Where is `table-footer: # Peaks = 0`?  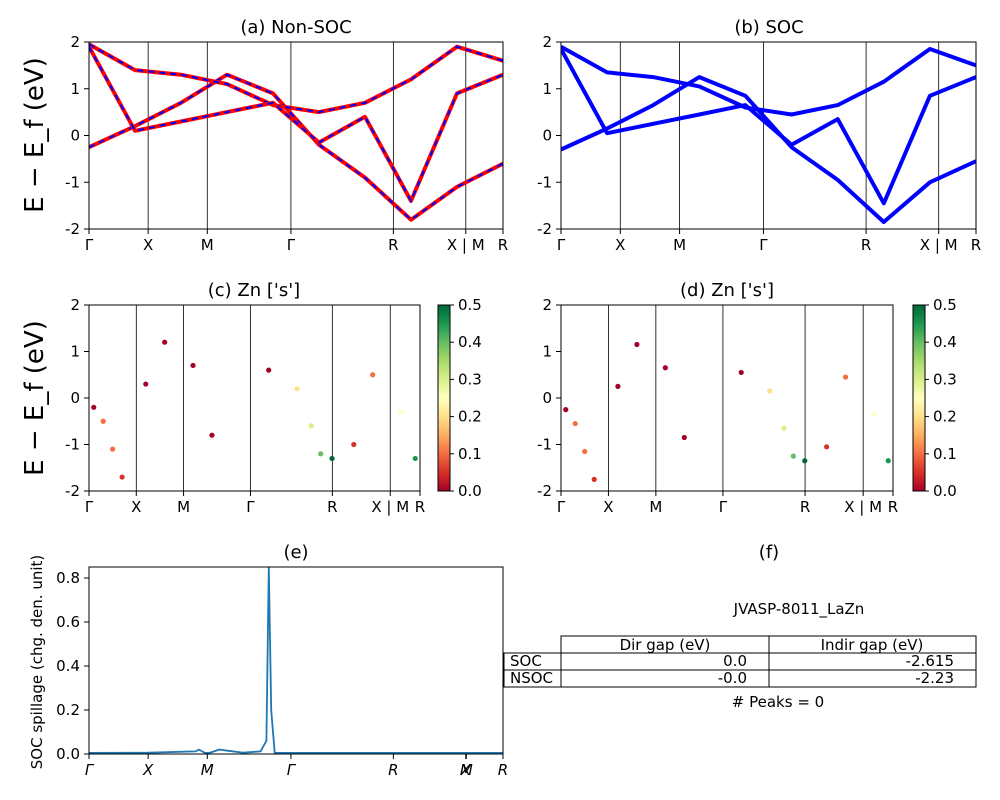 table-footer: # Peaks = 0 is located at coordinates (778, 702).